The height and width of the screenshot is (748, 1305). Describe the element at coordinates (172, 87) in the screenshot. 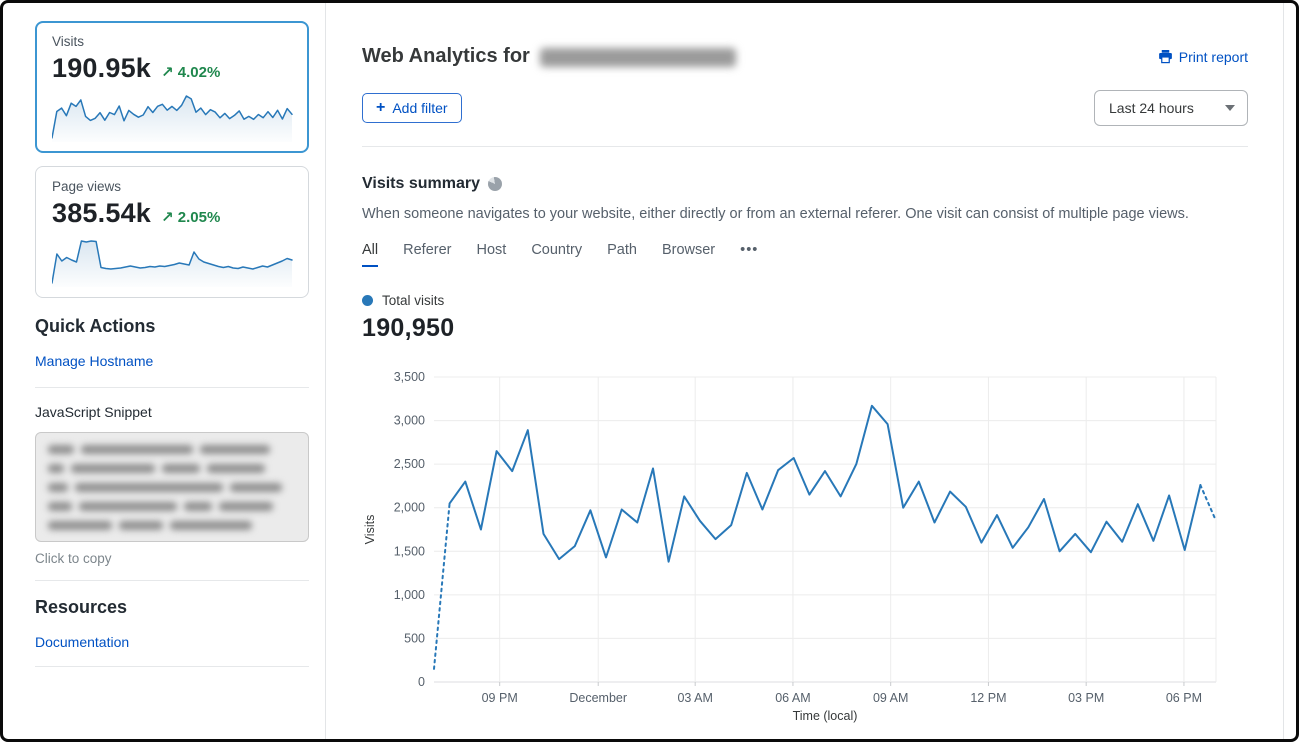

I see `metric-card-visits: Visits 190.95k ↗ 4.02%` at that location.